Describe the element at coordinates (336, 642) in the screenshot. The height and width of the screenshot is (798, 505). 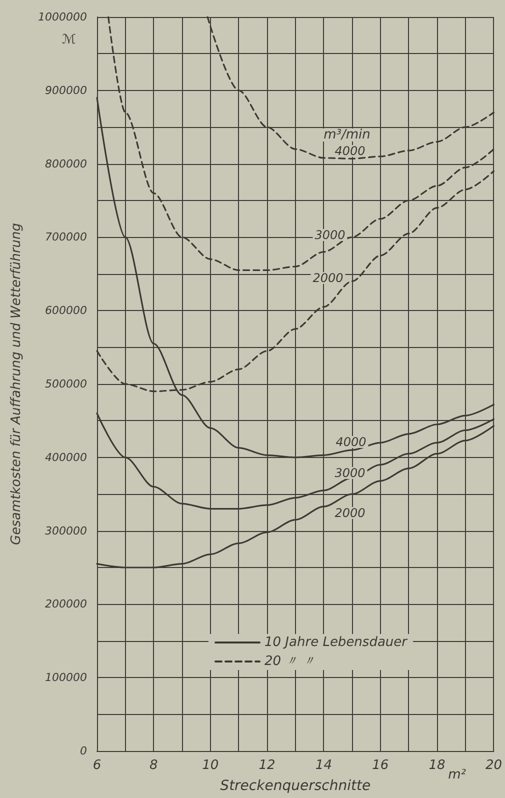
I see `legend-label: 10 Jahre Lebensdauer` at that location.